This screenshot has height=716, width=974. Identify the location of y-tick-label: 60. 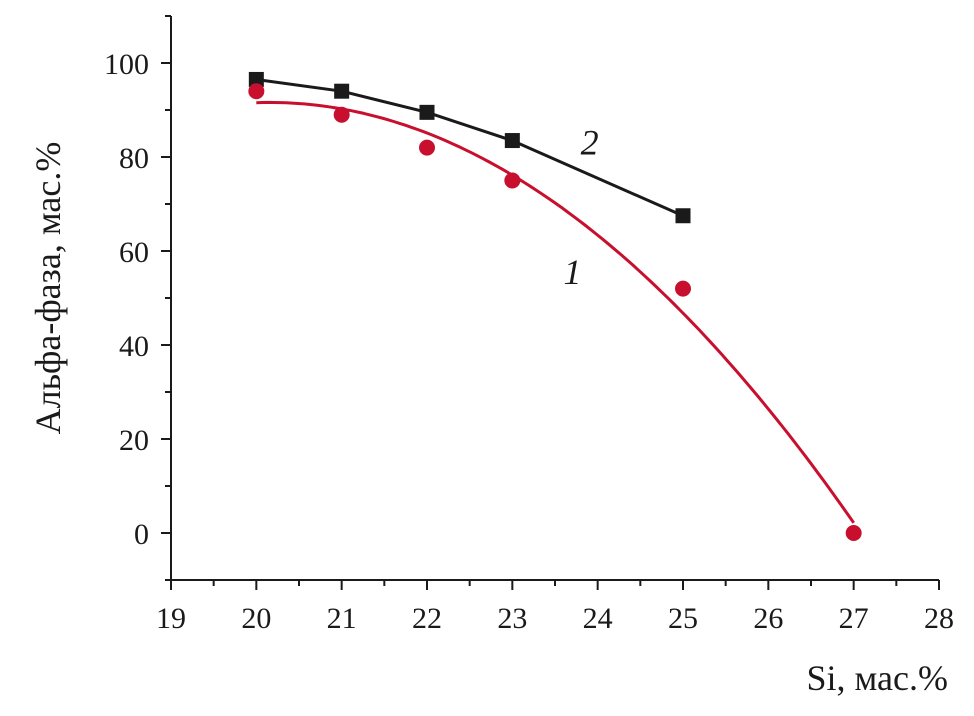
(134, 252).